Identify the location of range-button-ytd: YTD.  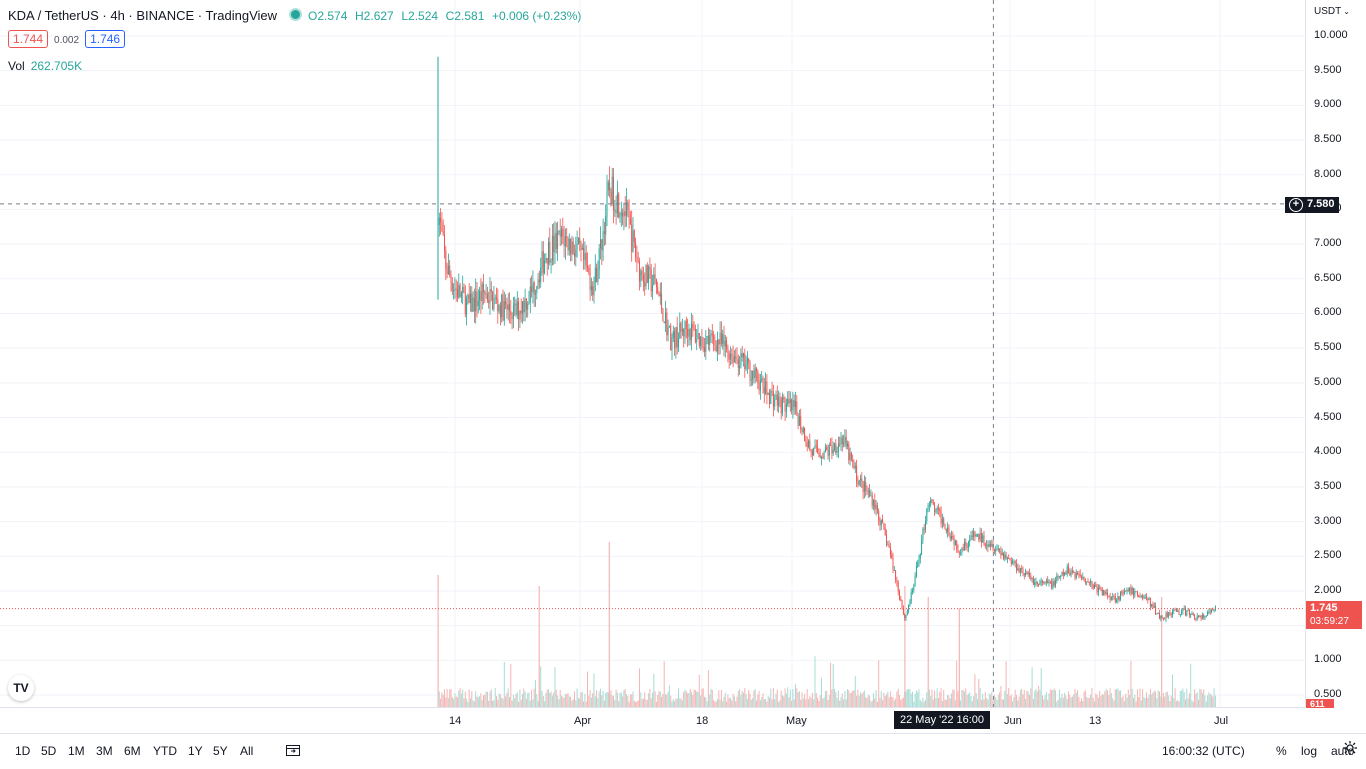
(165, 751).